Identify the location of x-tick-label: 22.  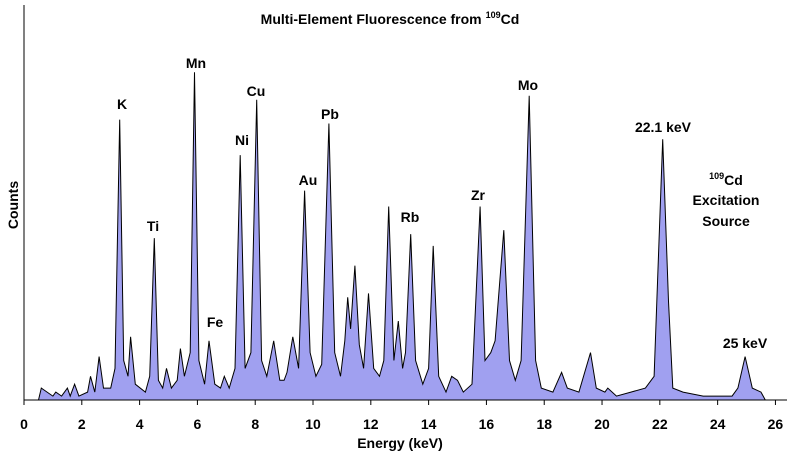
(660, 424).